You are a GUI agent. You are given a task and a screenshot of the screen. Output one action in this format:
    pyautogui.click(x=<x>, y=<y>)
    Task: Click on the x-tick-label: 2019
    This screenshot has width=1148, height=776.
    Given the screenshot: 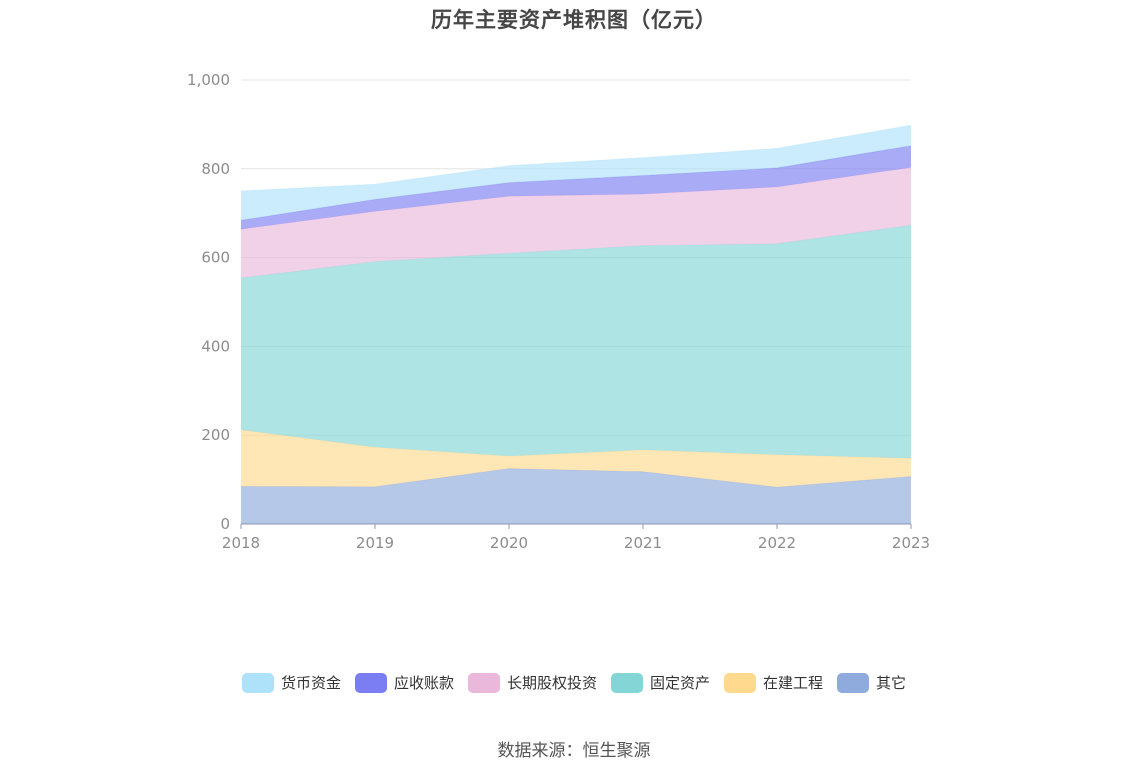 What is the action you would take?
    pyautogui.click(x=375, y=543)
    